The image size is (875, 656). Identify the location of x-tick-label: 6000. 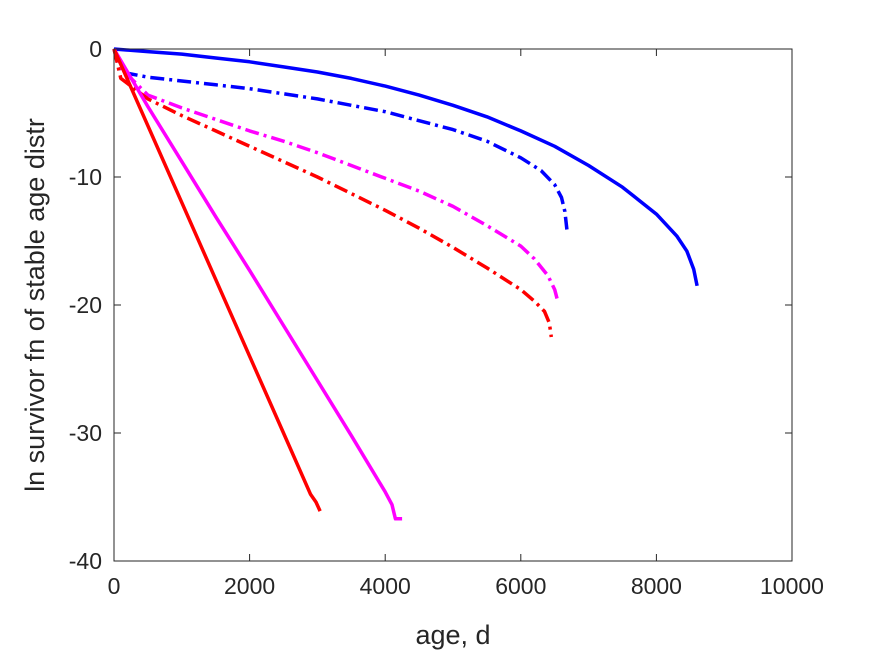
(520, 586).